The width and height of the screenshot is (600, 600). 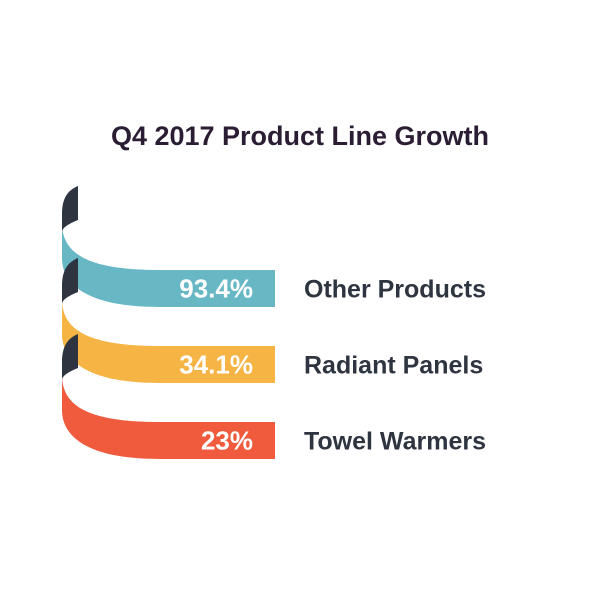 What do you see at coordinates (168, 248) in the screenshot?
I see `ribbon-other-products` at bounding box center [168, 248].